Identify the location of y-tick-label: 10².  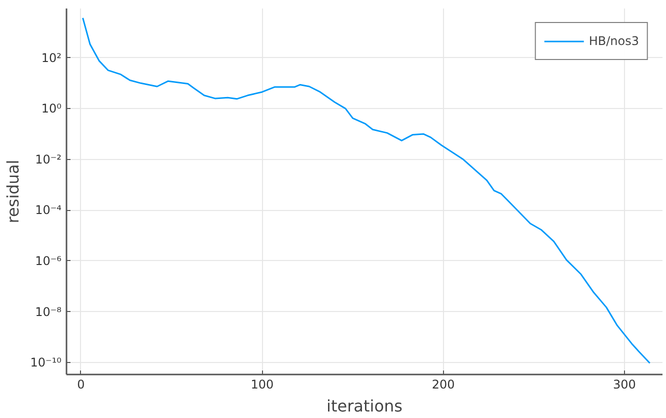
(51, 57).